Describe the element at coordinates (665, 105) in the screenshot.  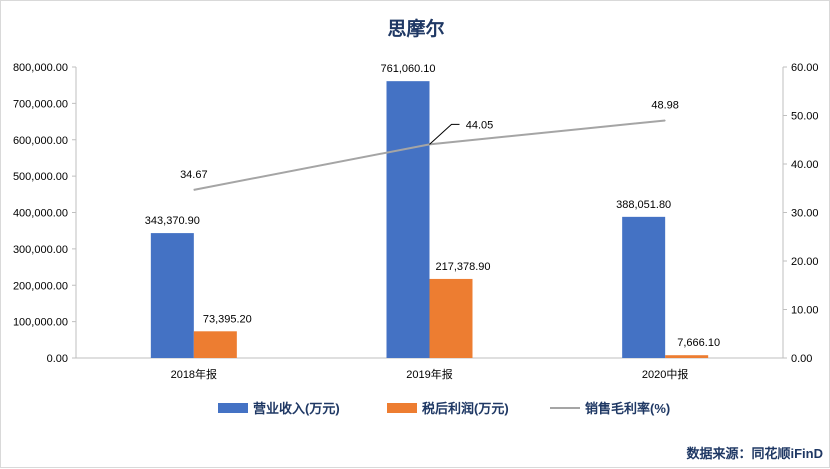
I see `line-data-label: 48.98` at that location.